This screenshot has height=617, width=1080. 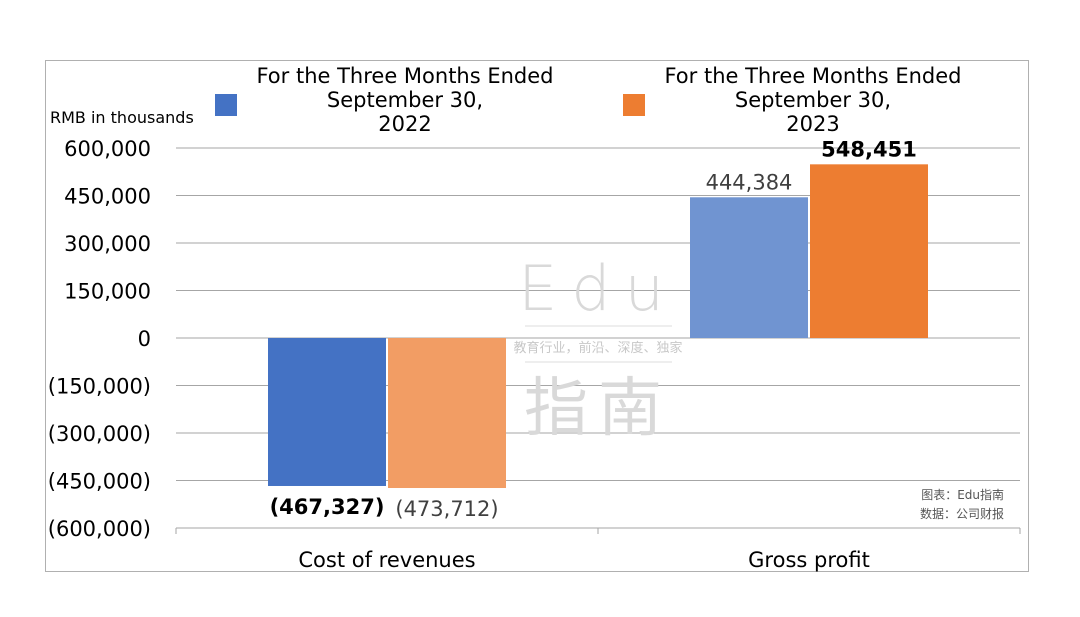 What do you see at coordinates (99, 434) in the screenshot?
I see `y-tick-label: (300,000)` at bounding box center [99, 434].